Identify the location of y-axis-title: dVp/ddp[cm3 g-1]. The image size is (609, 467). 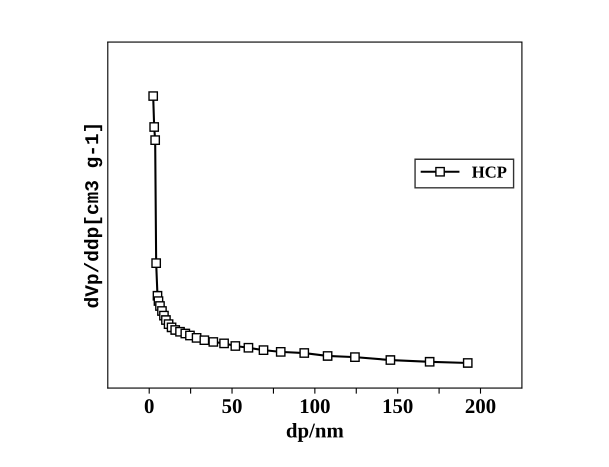
(93, 216).